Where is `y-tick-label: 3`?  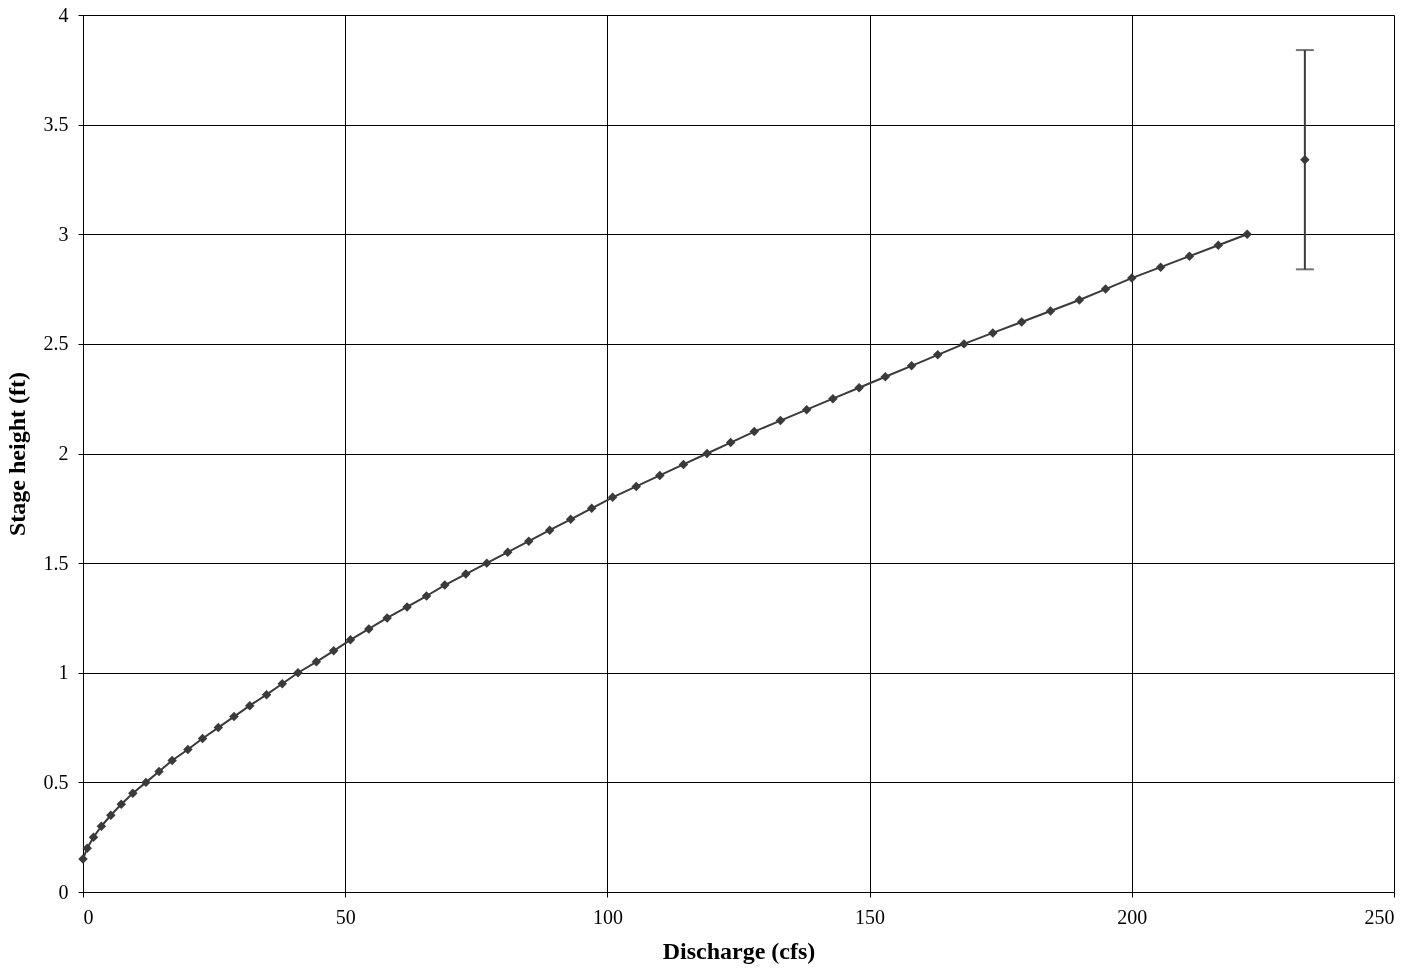 y-tick-label: 3 is located at coordinates (63, 233).